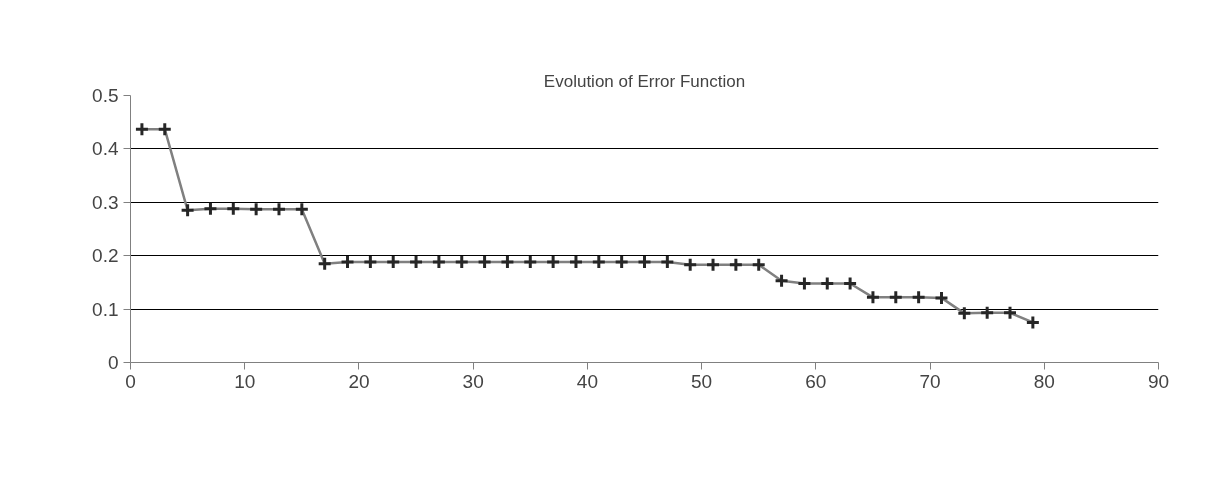 This screenshot has height=504, width=1212. I want to click on y-tick-label: 0.3, so click(105, 202).